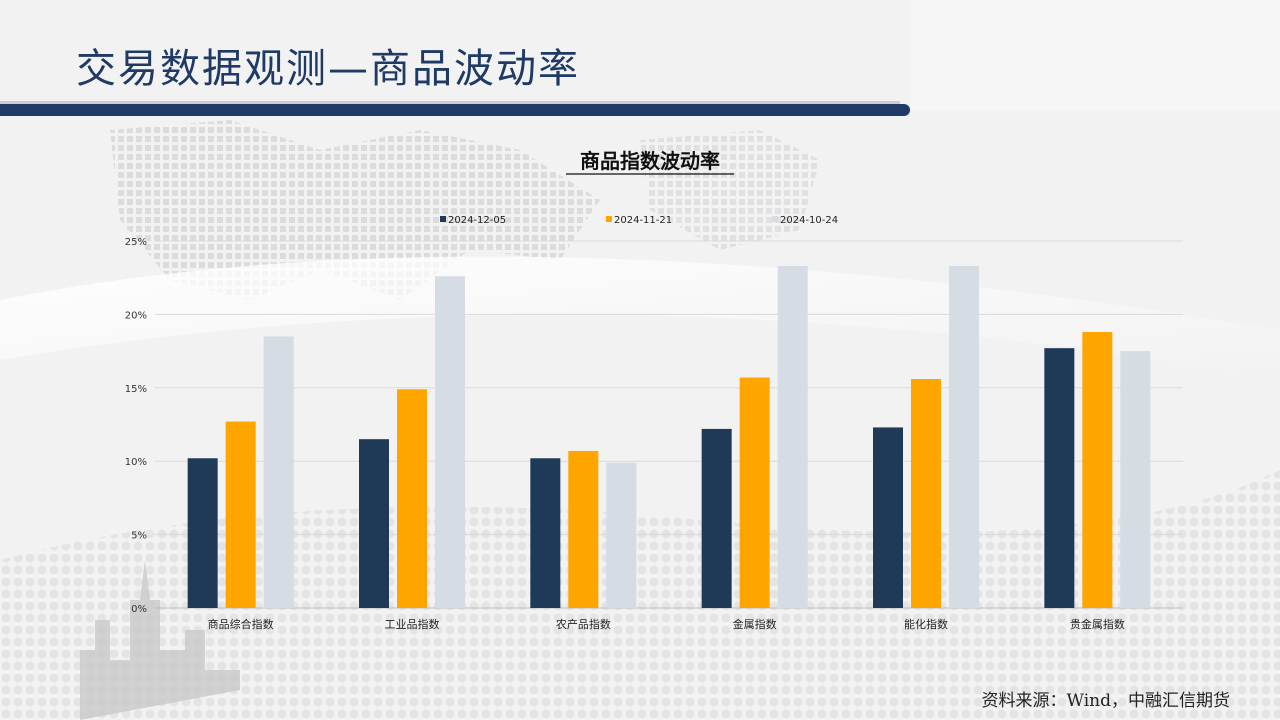  What do you see at coordinates (241, 624) in the screenshot?
I see `x-tick-label: 商品综合指数` at bounding box center [241, 624].